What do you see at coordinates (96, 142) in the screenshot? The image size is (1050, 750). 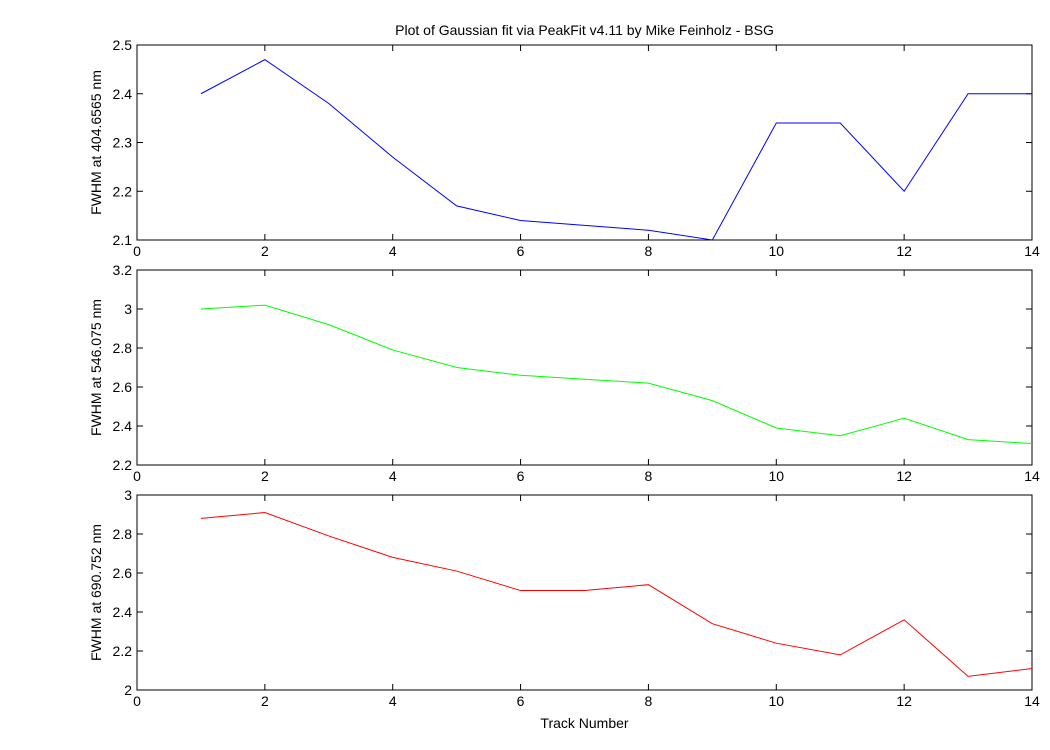 I see `y-axis-label: FWHM at 404.6565 nm` at bounding box center [96, 142].